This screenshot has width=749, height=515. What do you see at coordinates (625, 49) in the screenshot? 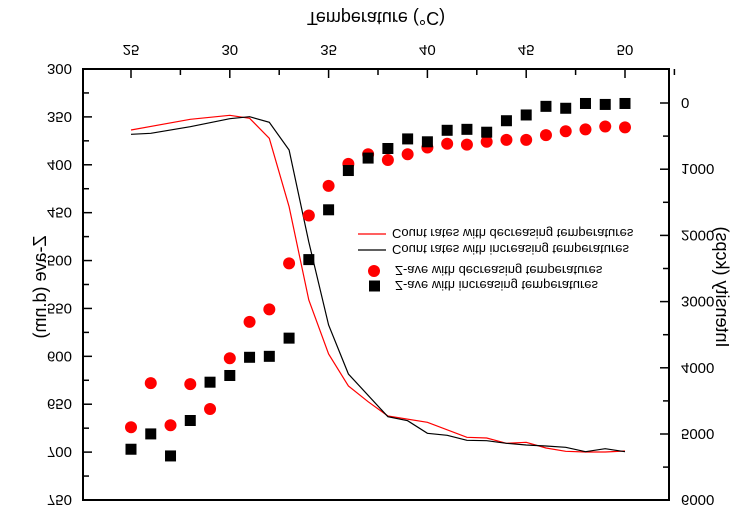
I see `x-tick-label: 50` at bounding box center [625, 49].